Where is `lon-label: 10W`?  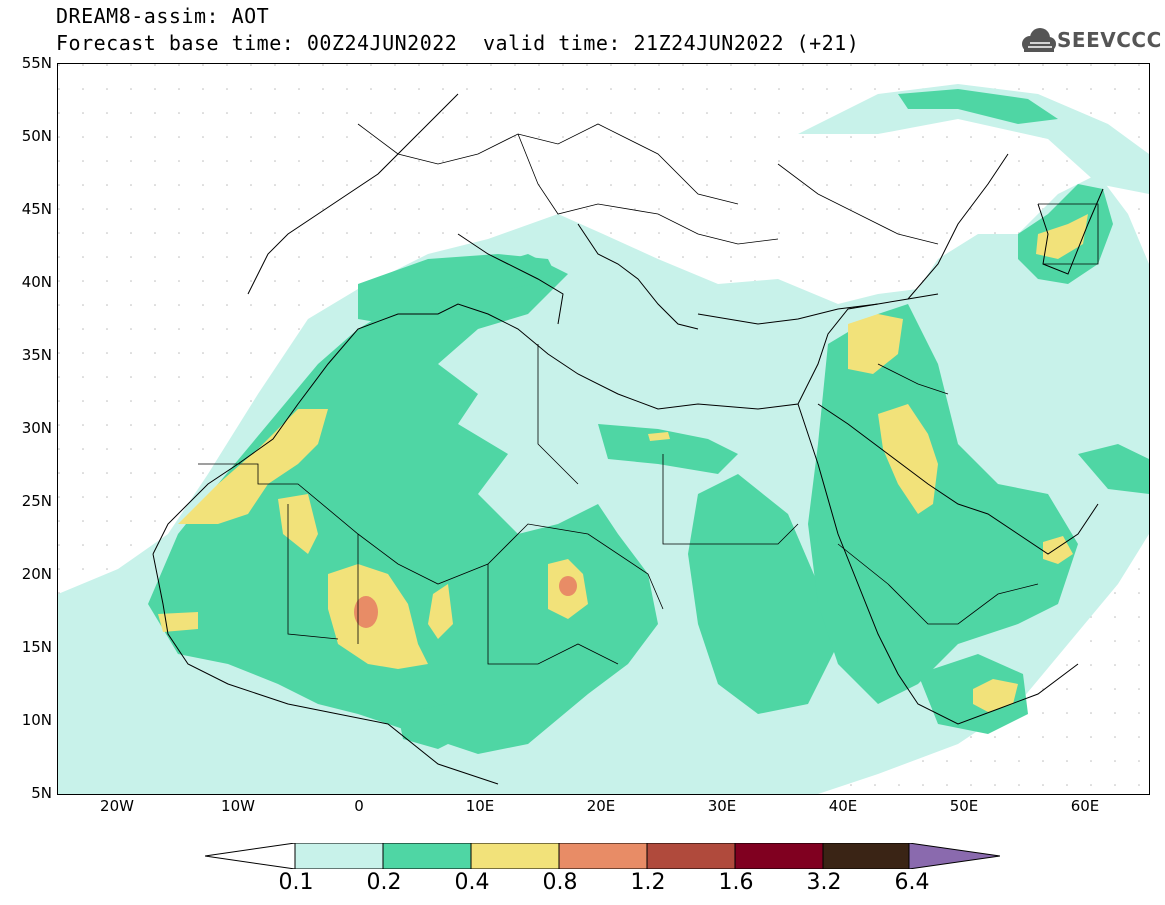 lon-label: 10W is located at coordinates (238, 806).